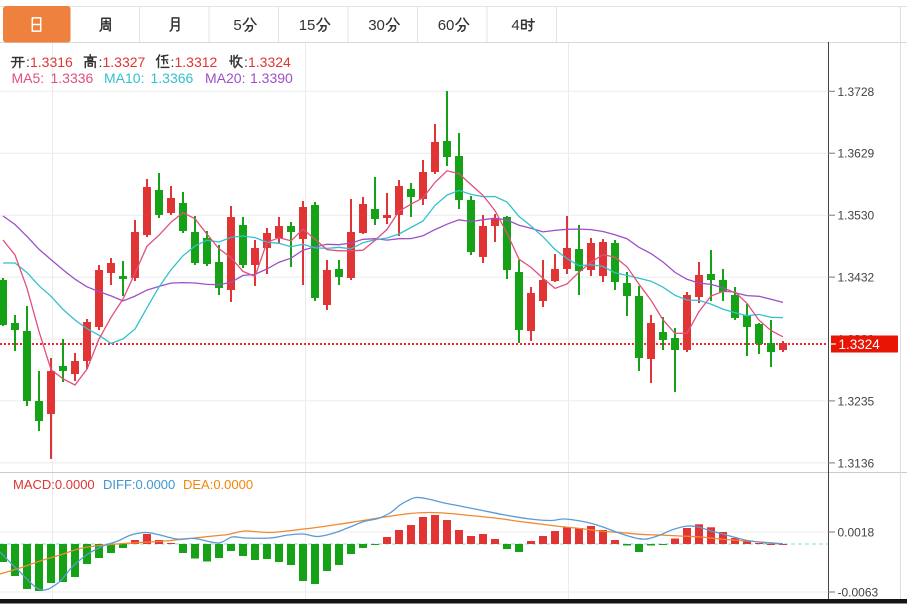 The height and width of the screenshot is (604, 907). What do you see at coordinates (172, 78) in the screenshot?
I see `svg-text: 1.3366` at bounding box center [172, 78].